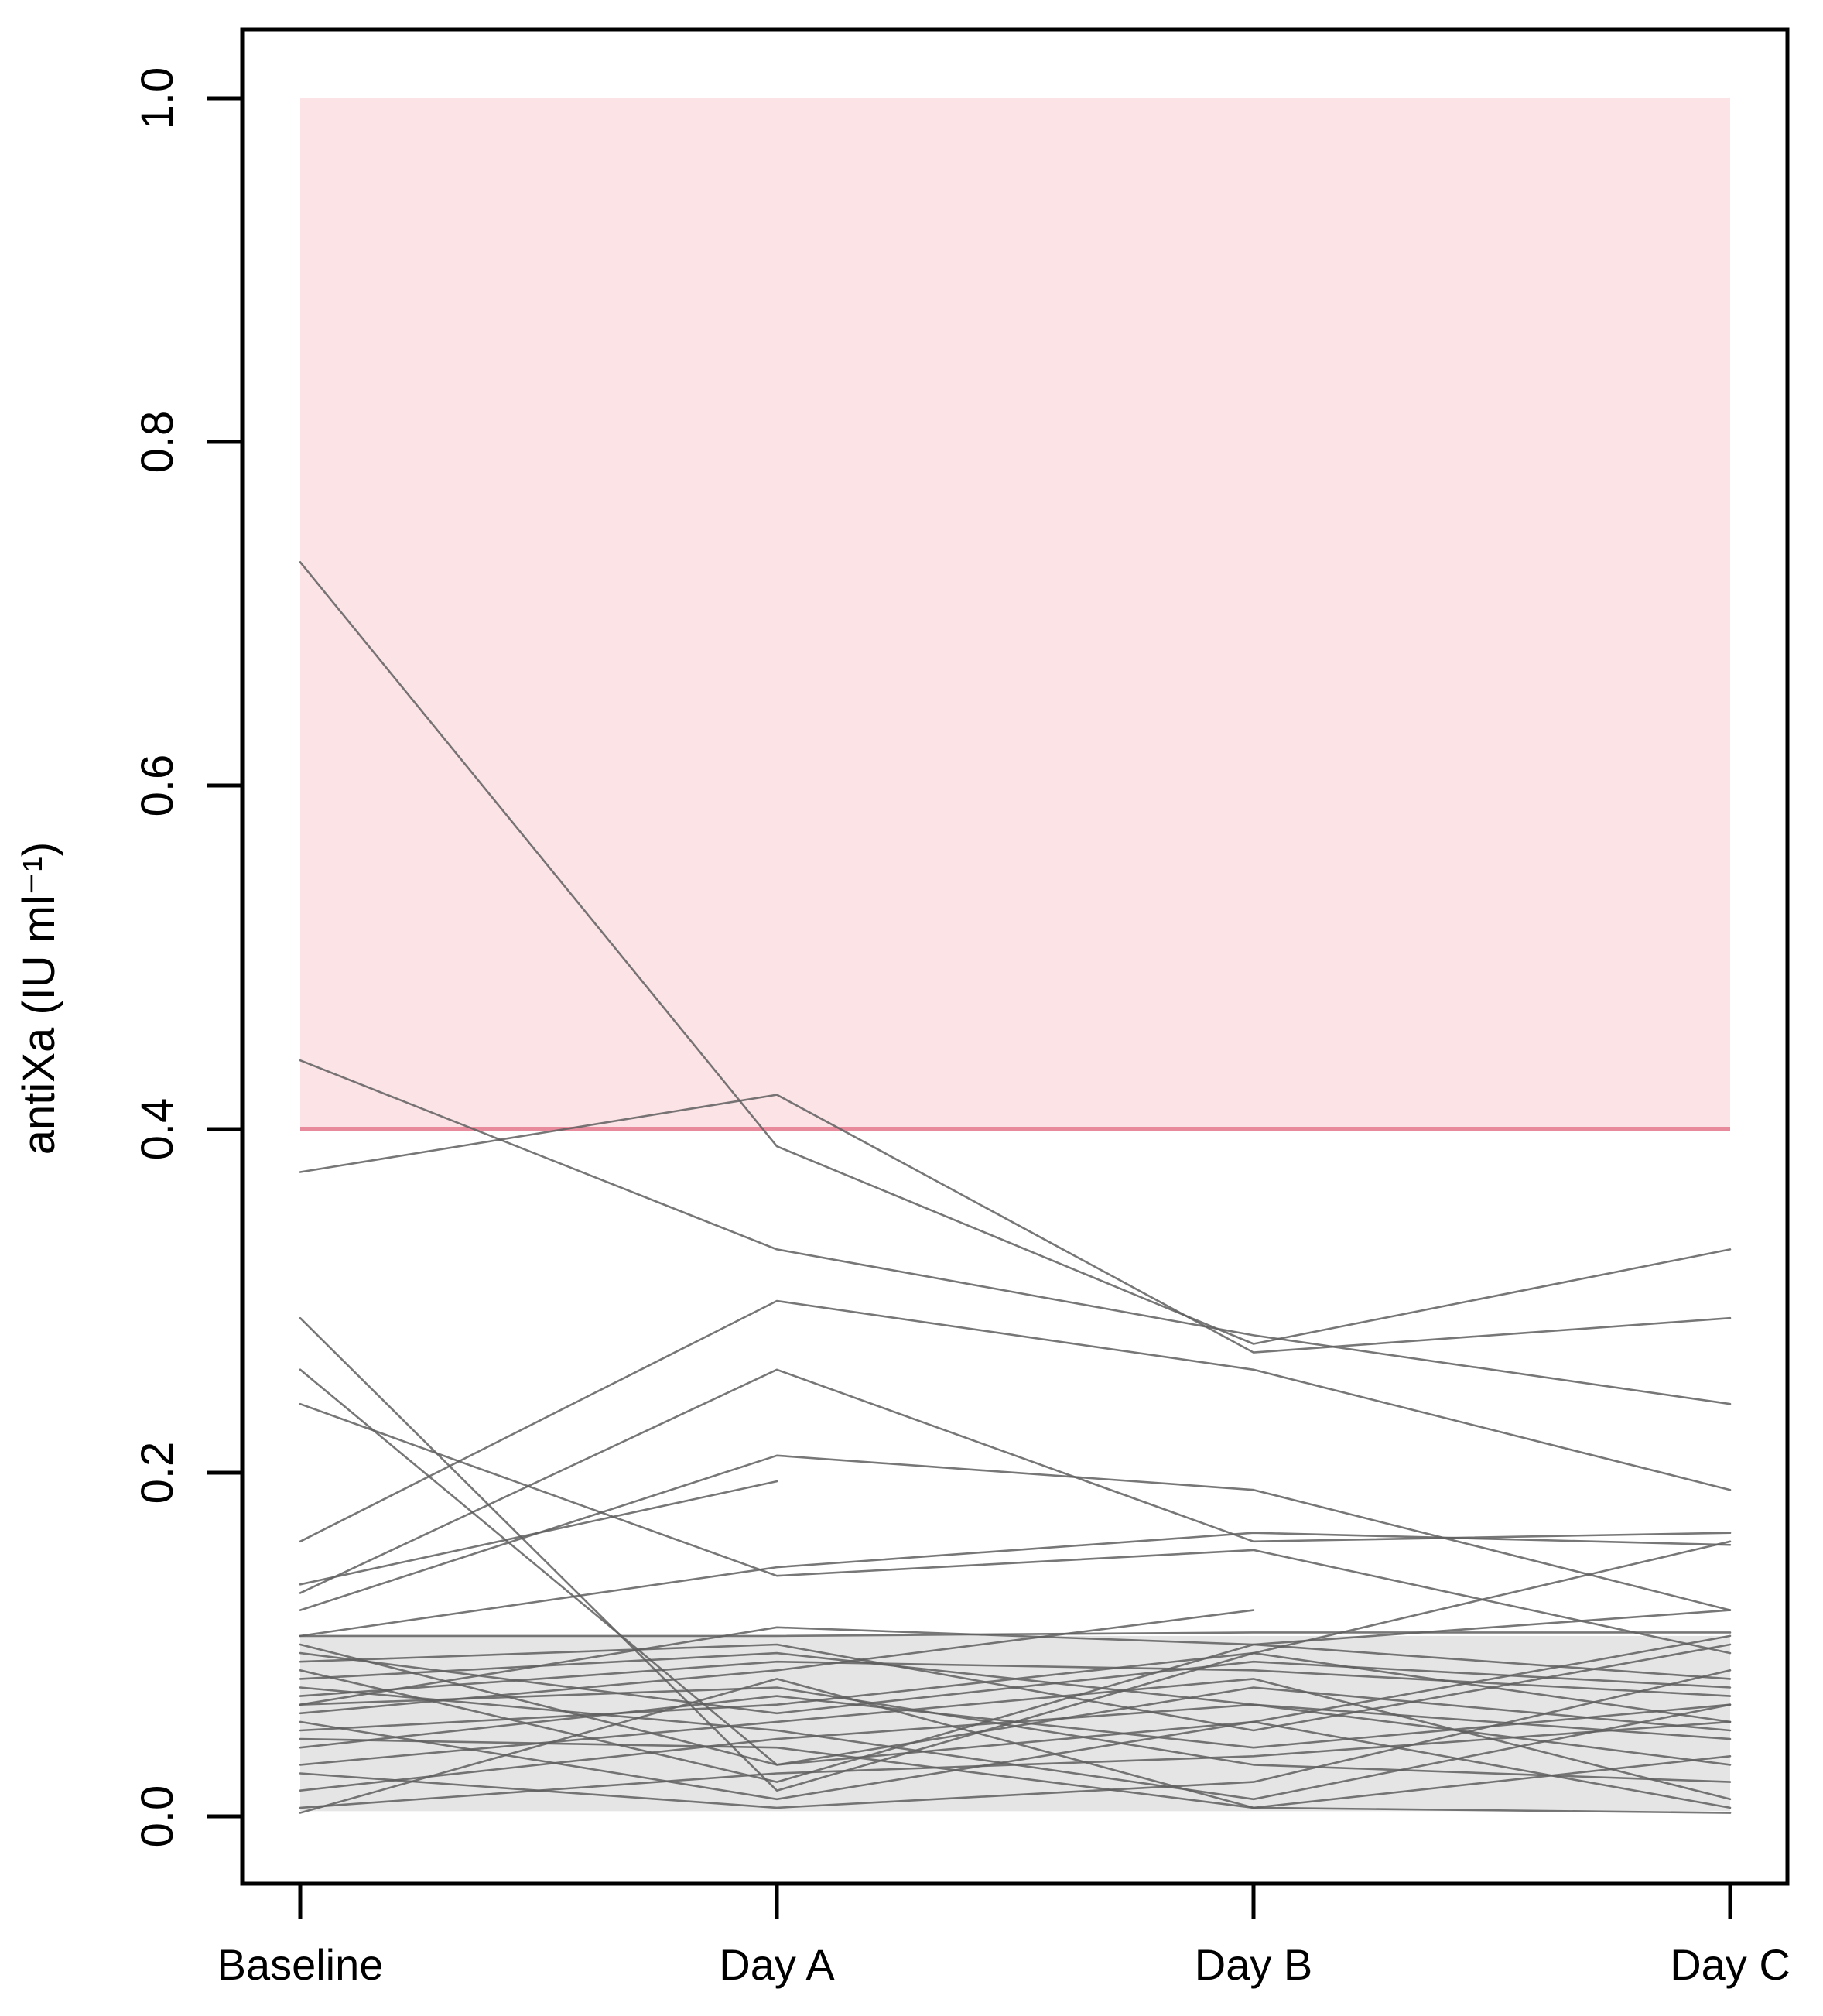 This screenshot has width=1823, height=2016. What do you see at coordinates (300, 1964) in the screenshot?
I see `x-tick-label-baseline: Baseline` at bounding box center [300, 1964].